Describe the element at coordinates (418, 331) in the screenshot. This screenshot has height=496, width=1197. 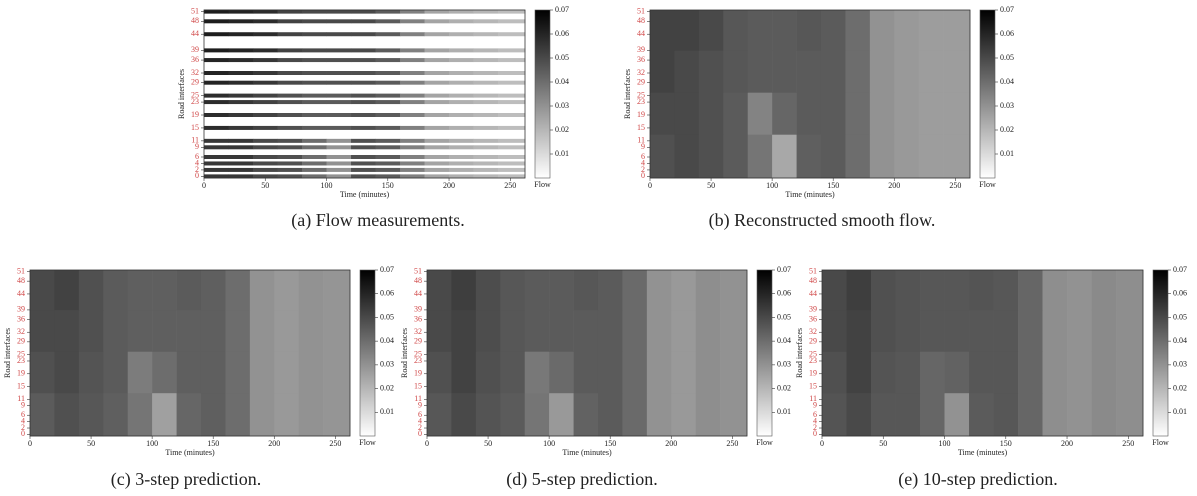
I see `y-tick-label: 32` at that location.